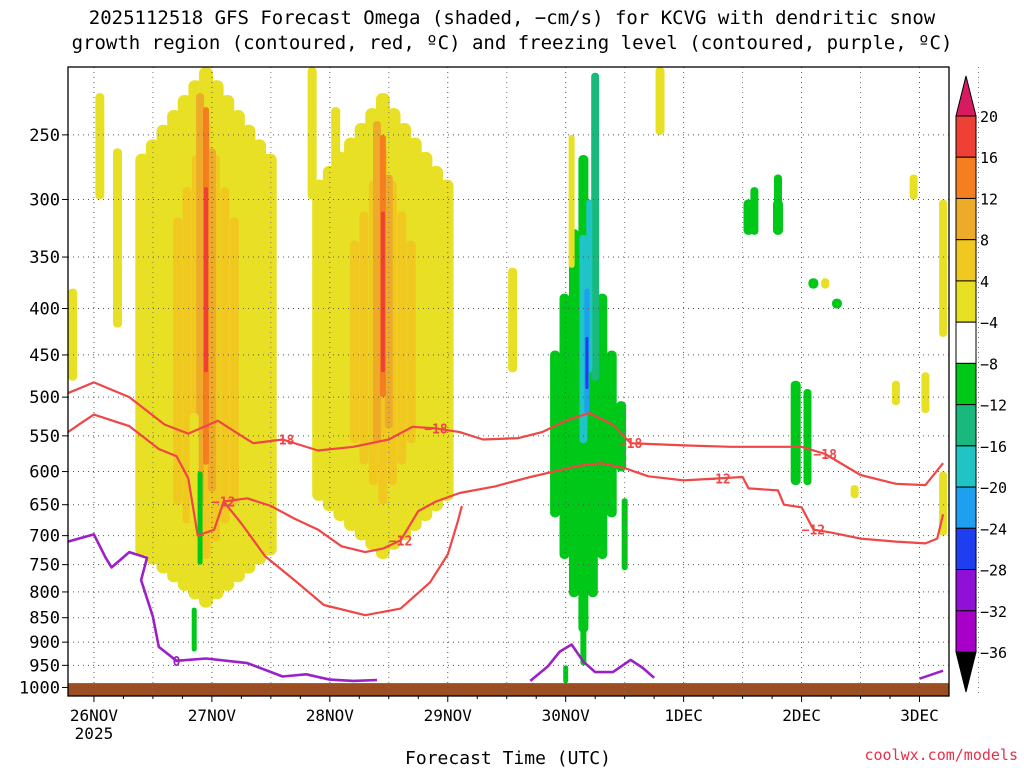 The width and height of the screenshot is (1024, 768). I want to click on y-tick-label: 650, so click(44, 506).